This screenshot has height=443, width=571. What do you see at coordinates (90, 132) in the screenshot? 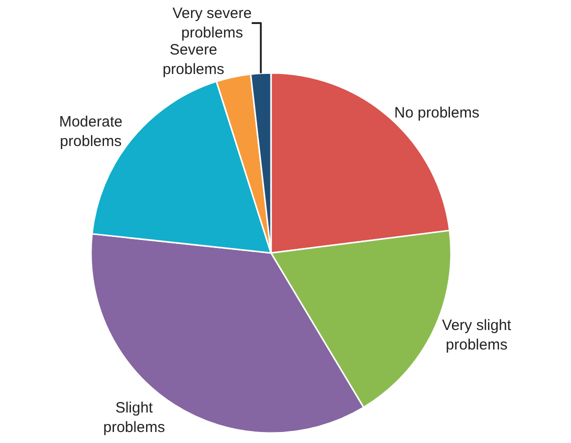
I see `slice-label: Moderate problems` at bounding box center [90, 132].